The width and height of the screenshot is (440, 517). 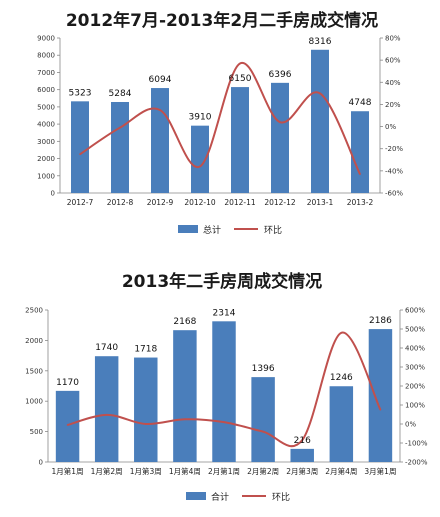 I want to click on y2-tick-label: 60%, so click(x=393, y=61).